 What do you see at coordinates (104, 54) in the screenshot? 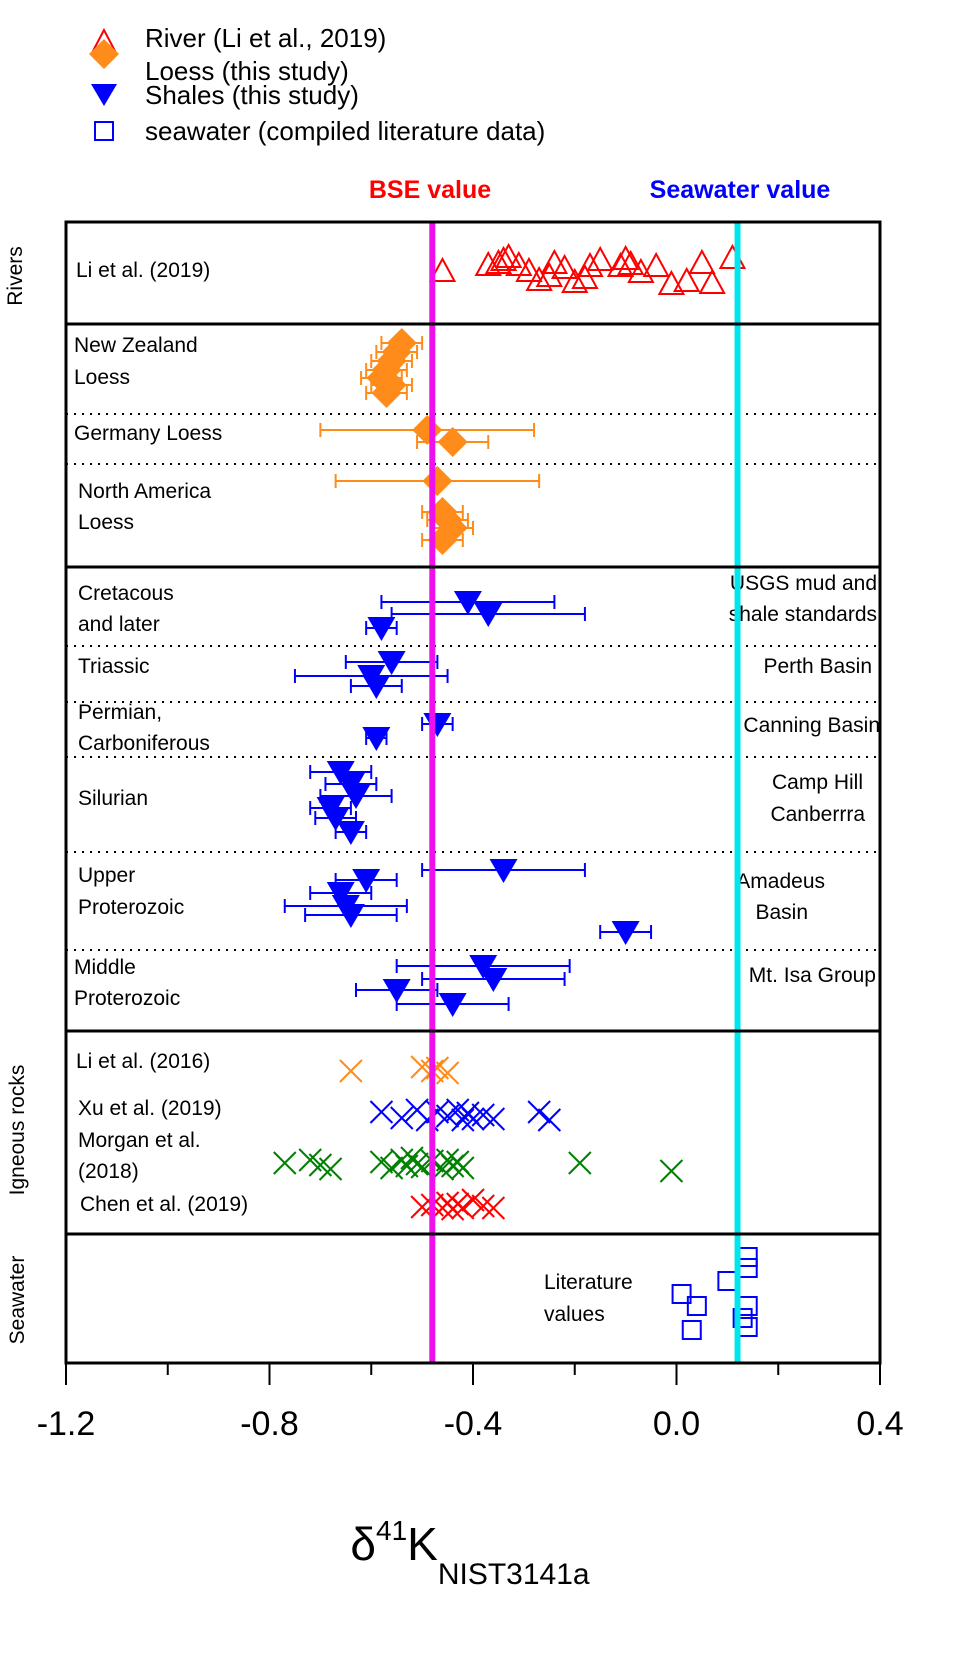
I see `legend-loess-marker` at bounding box center [104, 54].